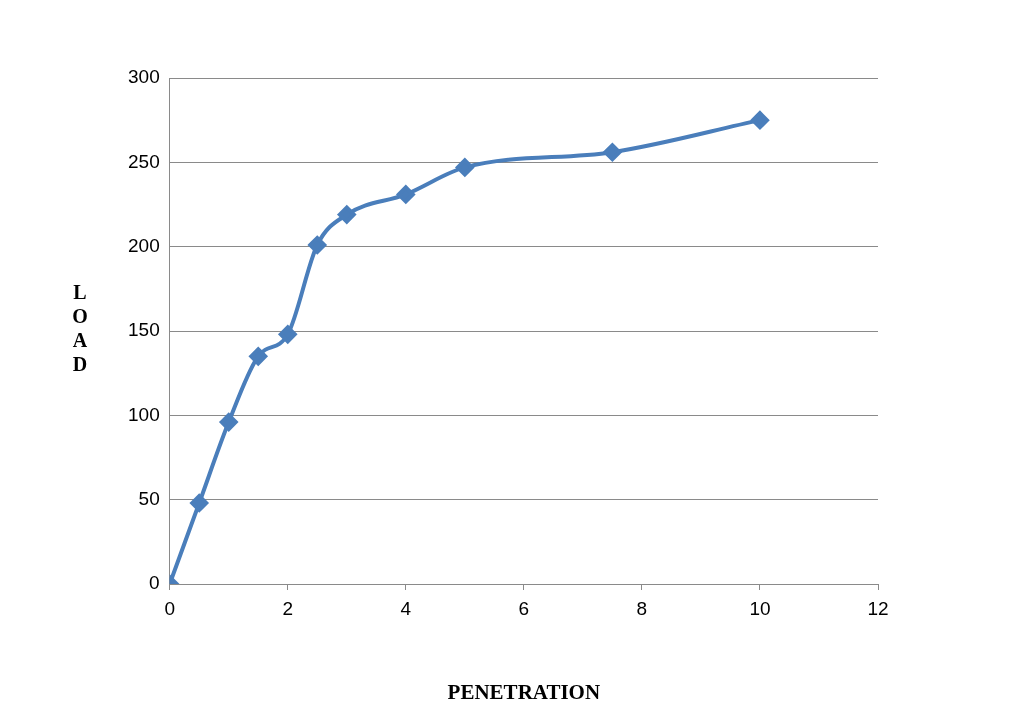  I want to click on x-tick-label: 12, so click(878, 608).